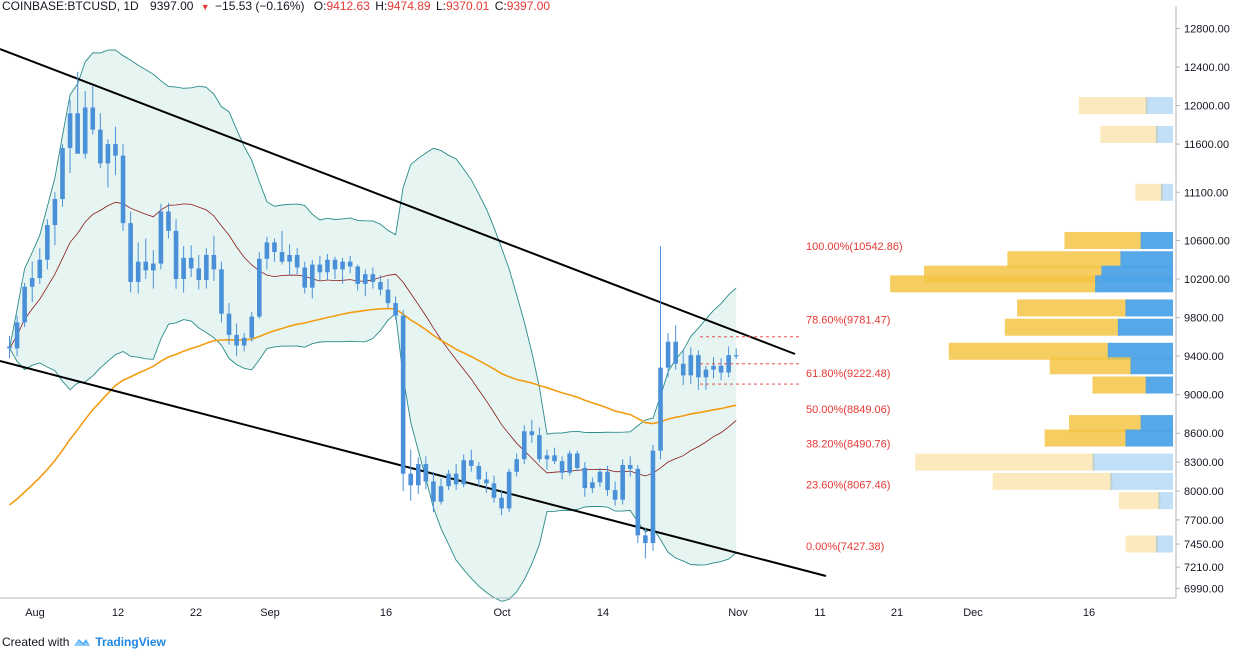 The height and width of the screenshot is (651, 1238). I want to click on price-change: −15.53 (−0.16%), so click(260, 6).